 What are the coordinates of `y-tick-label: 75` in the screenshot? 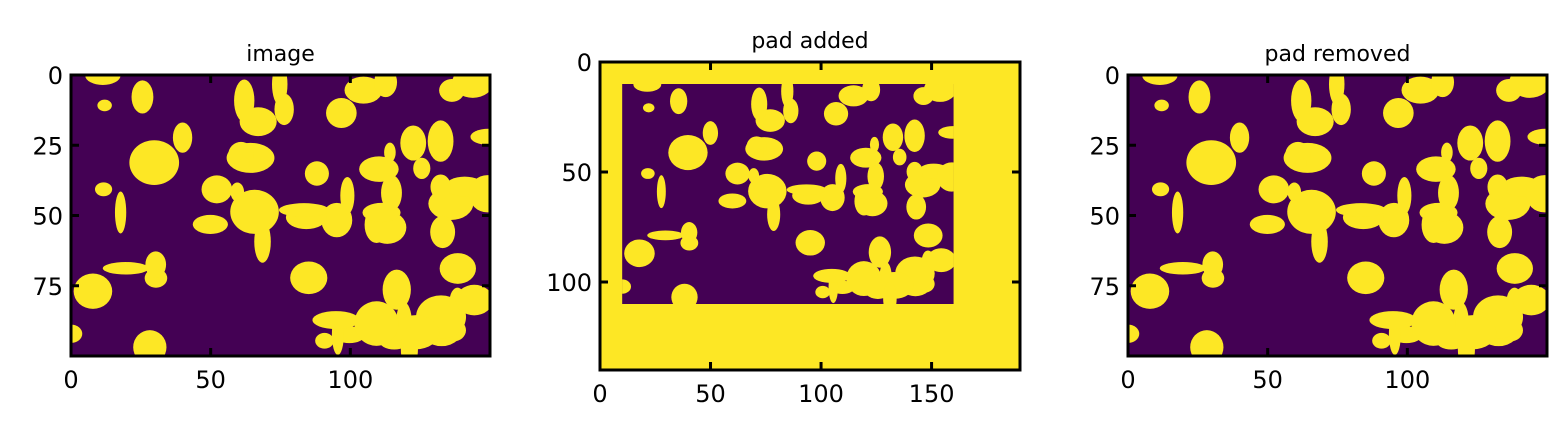 It's located at (47, 287).